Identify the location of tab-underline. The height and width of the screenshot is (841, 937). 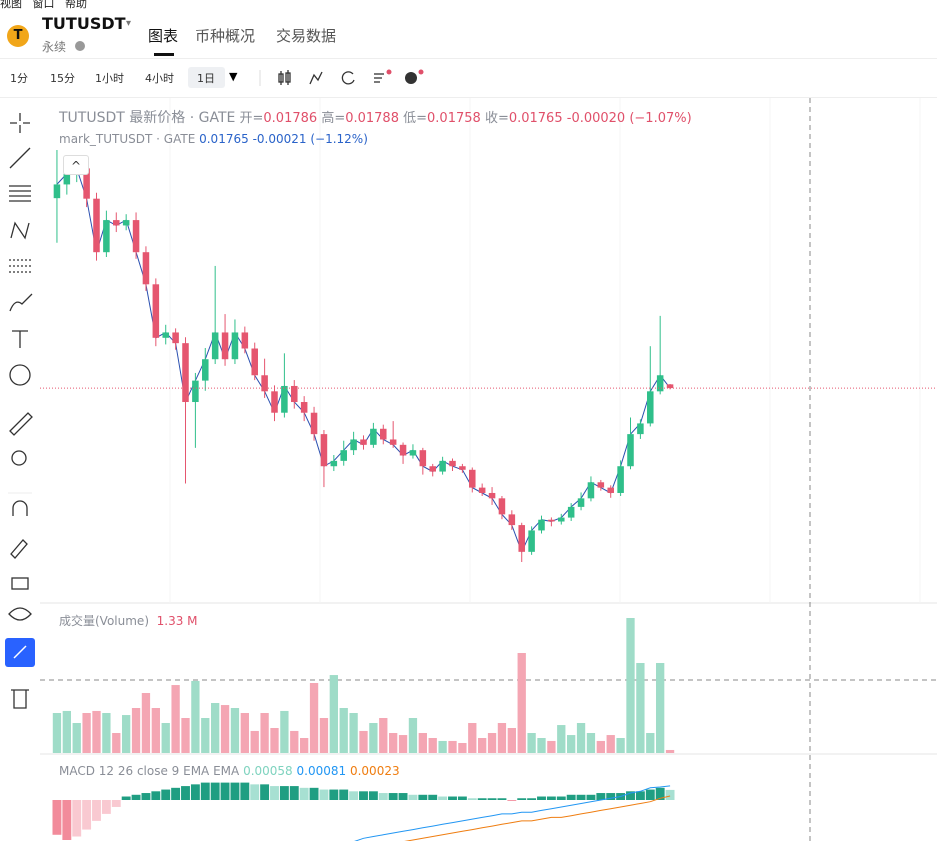
(164, 54).